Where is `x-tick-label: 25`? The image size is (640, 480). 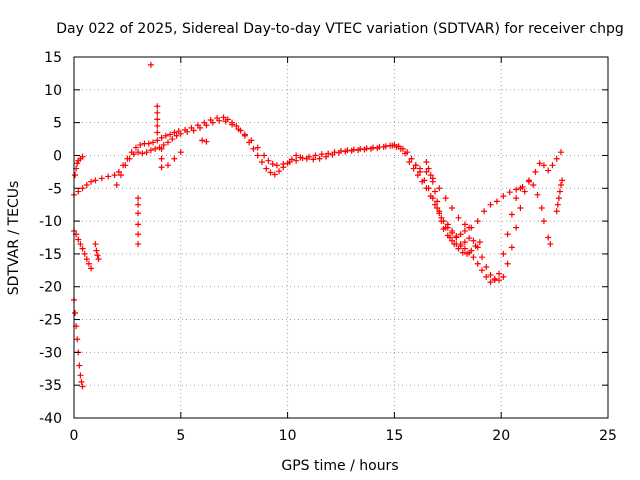
x-tick-label: 25 is located at coordinates (608, 436).